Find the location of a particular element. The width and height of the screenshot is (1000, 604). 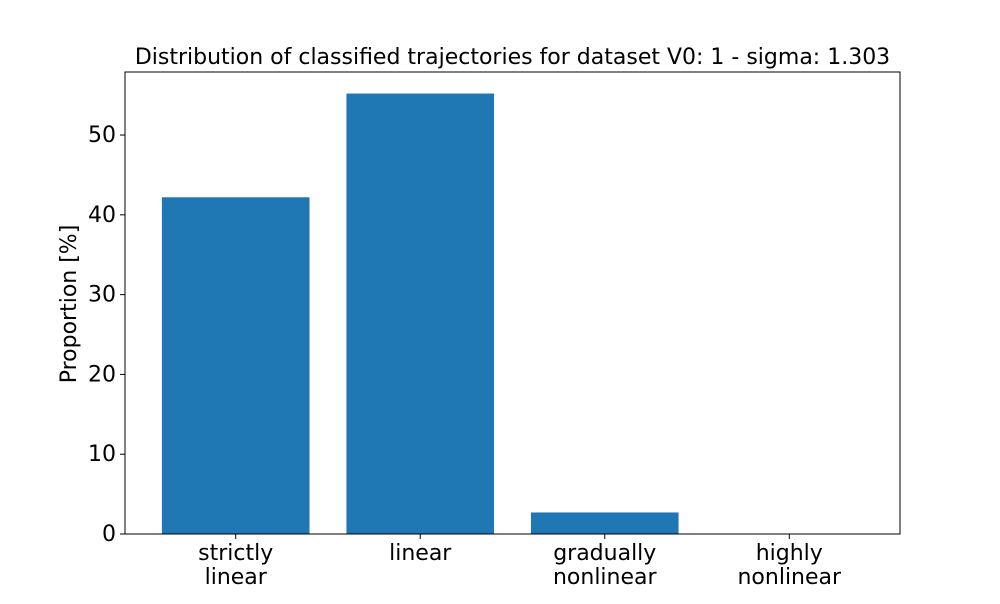

y-tick-label: 10 is located at coordinates (102, 454).